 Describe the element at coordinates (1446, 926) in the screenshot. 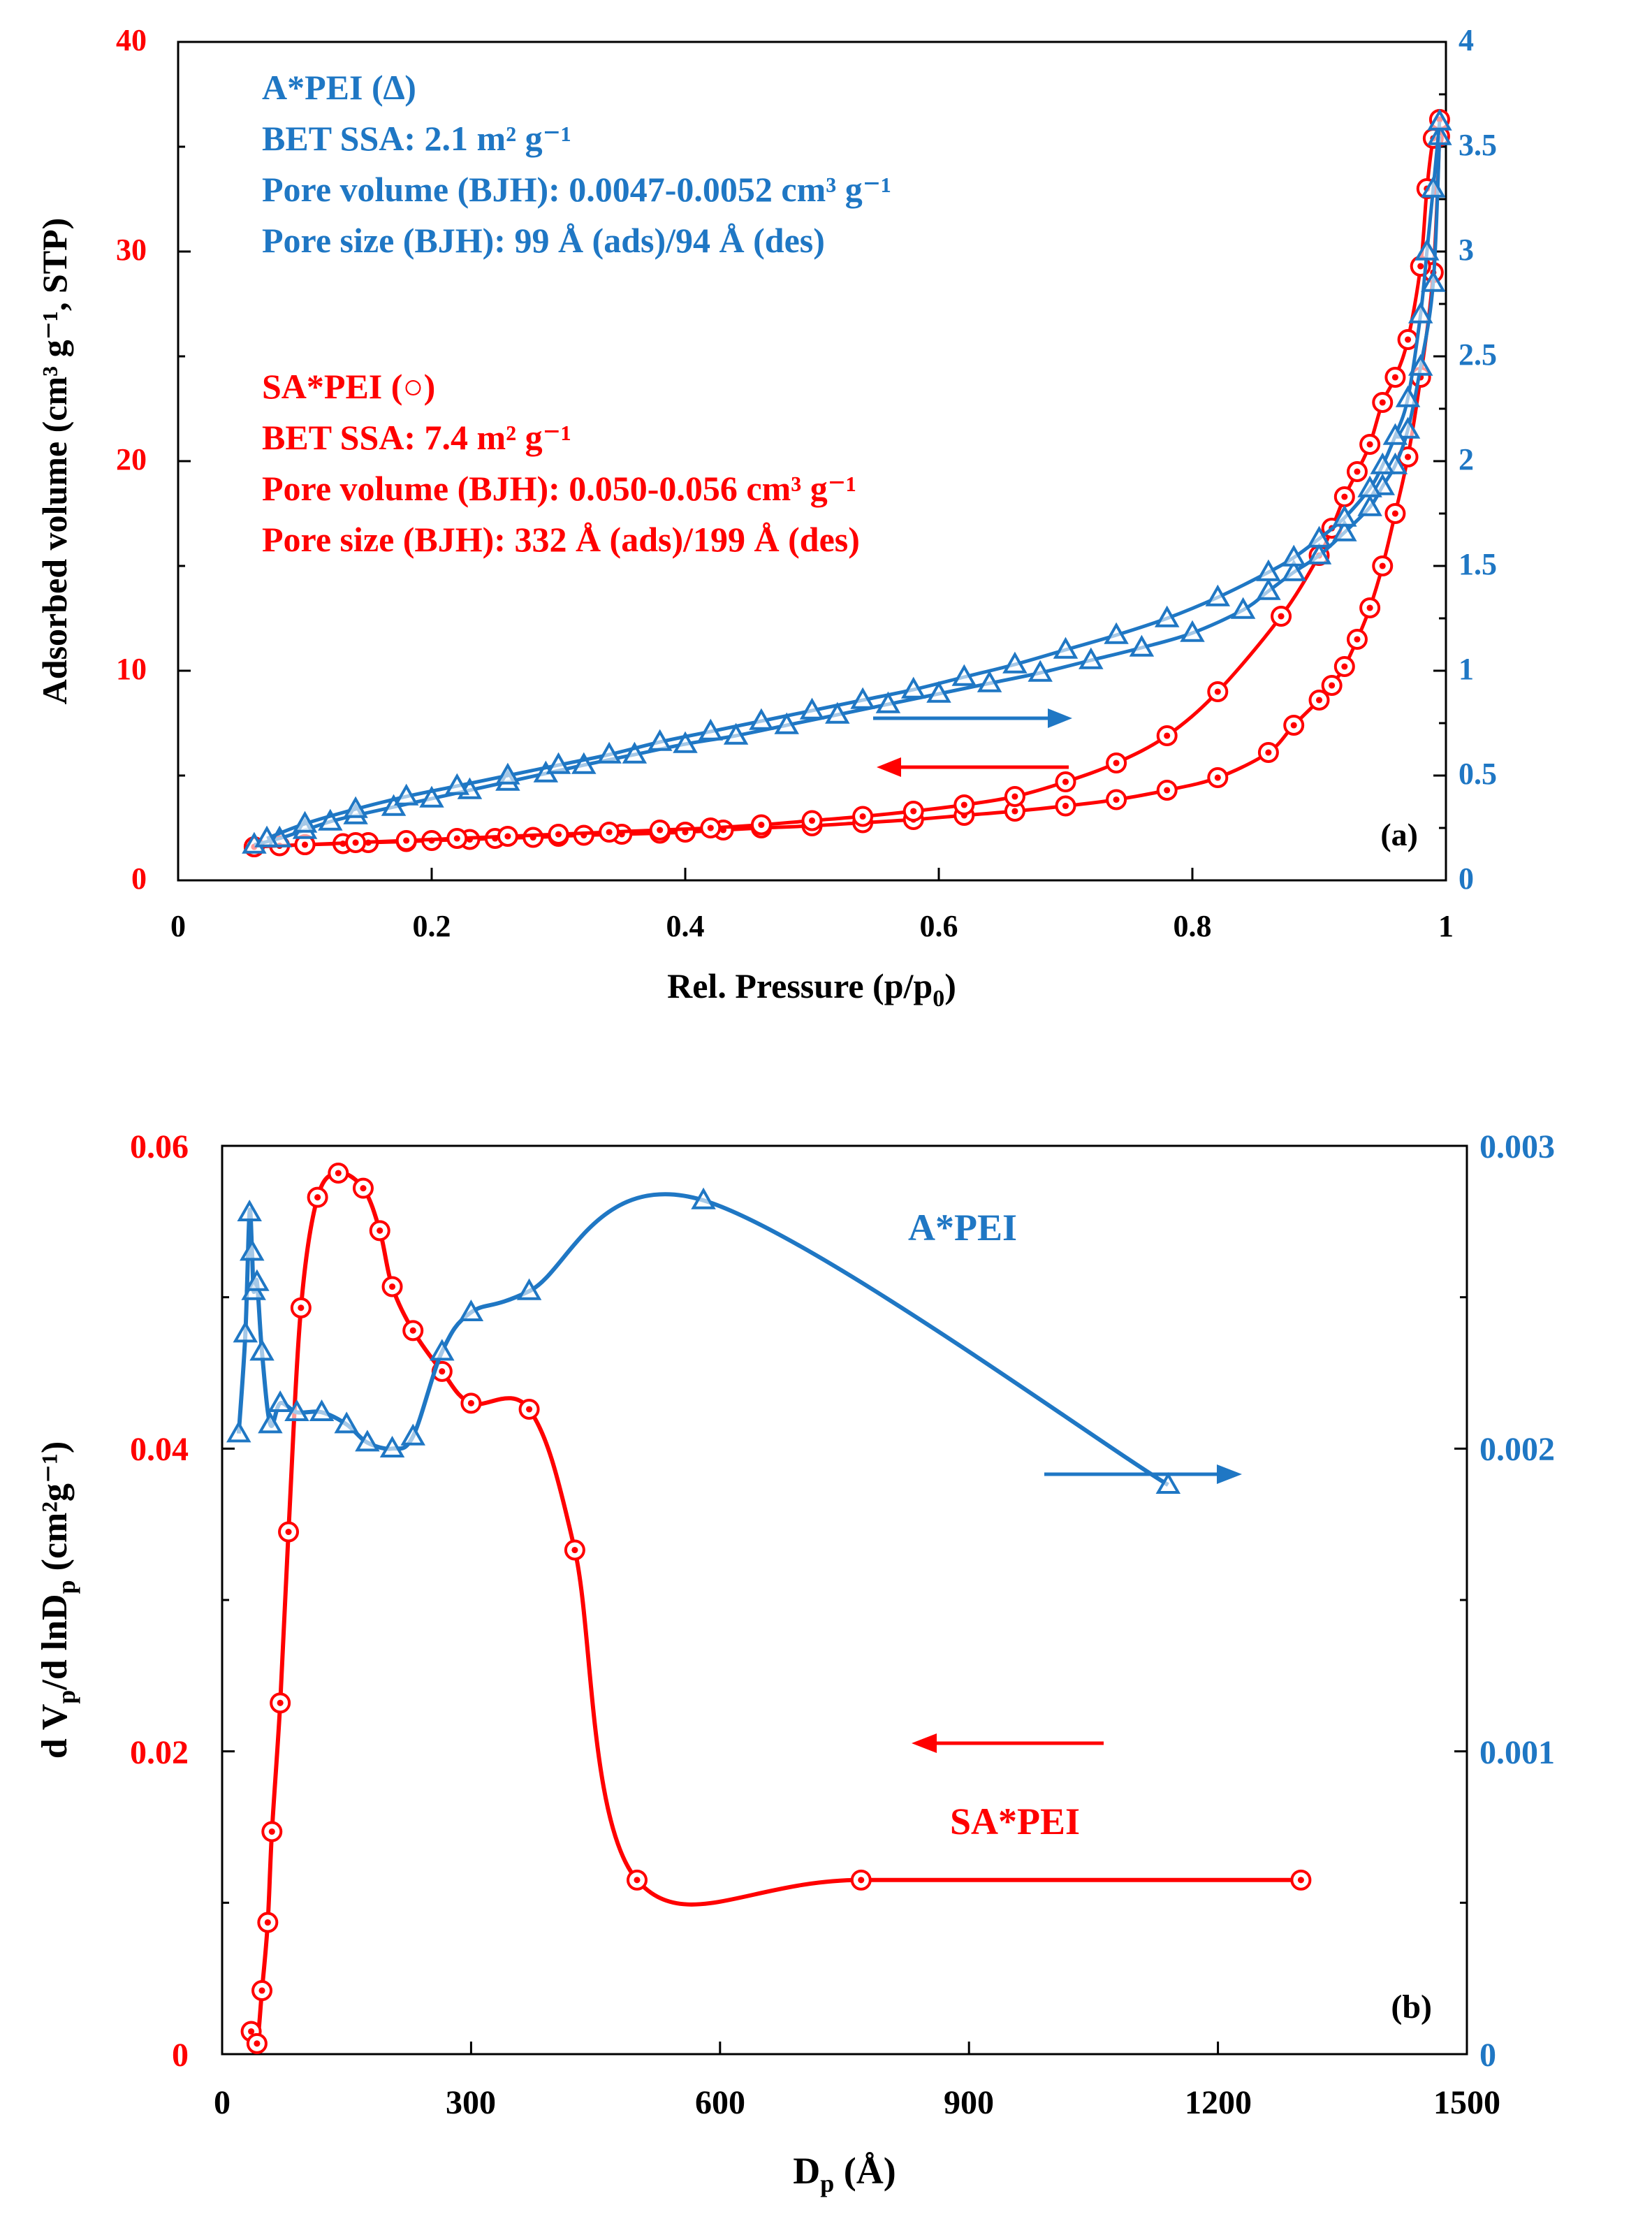

I see `x-tick-label: 1` at that location.